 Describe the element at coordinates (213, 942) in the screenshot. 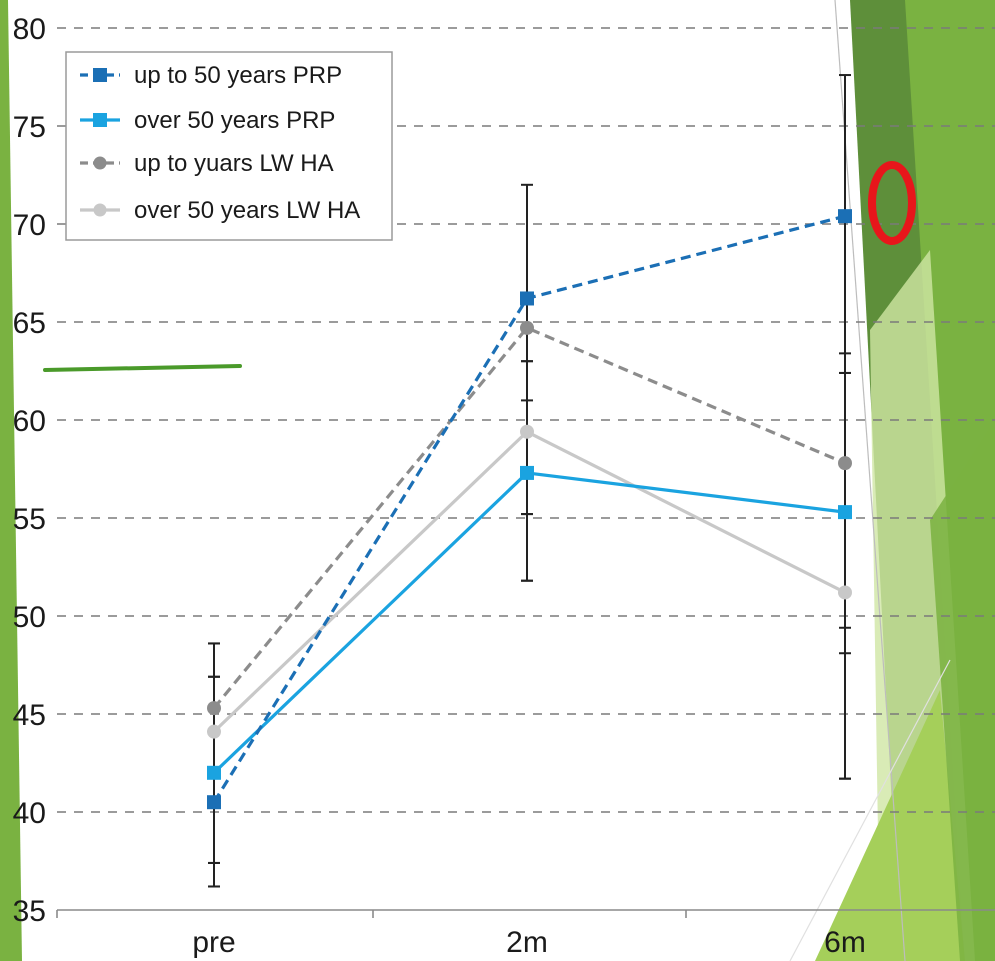

I see `x-tick-label: pre` at that location.